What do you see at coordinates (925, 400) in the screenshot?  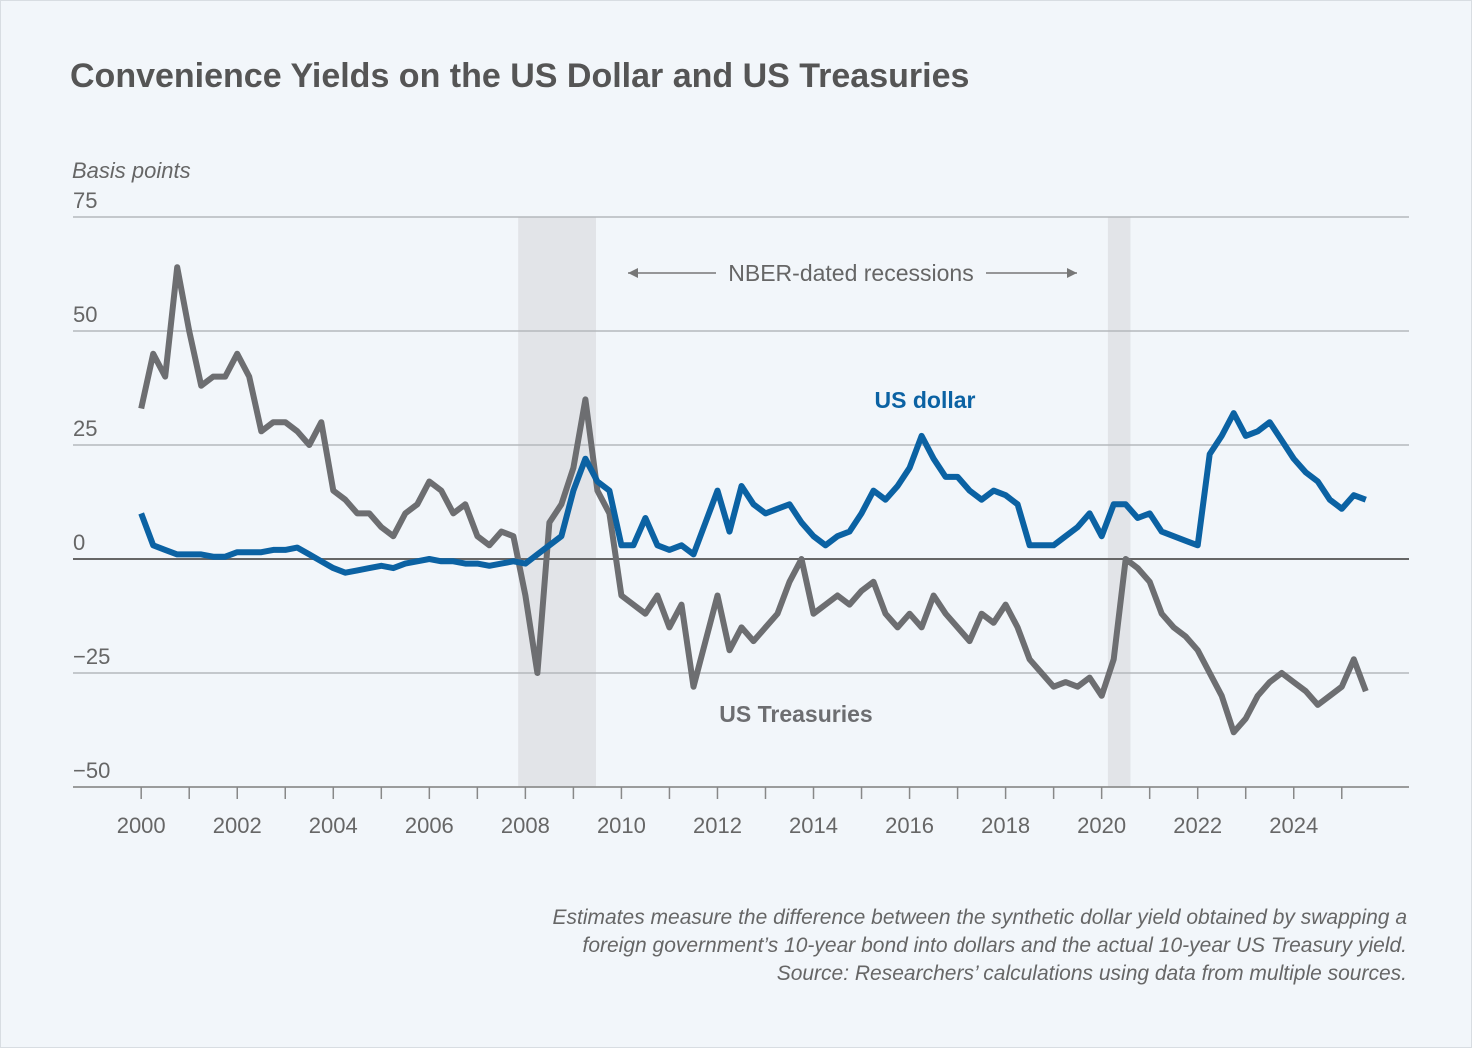 I see `series-label: US dollar` at bounding box center [925, 400].